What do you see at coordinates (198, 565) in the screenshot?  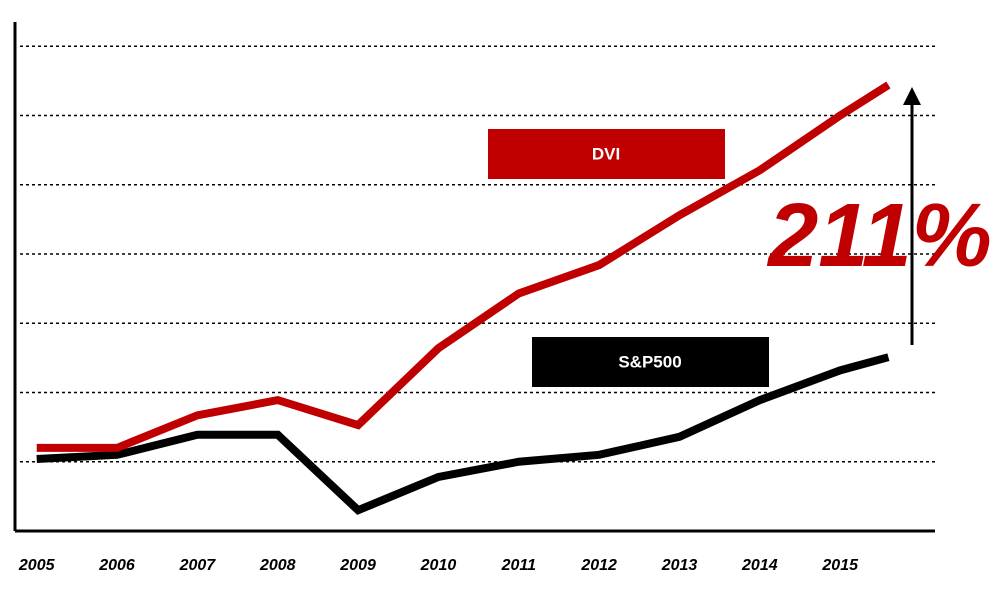 I see `x-tick-label: 2007` at bounding box center [198, 565].